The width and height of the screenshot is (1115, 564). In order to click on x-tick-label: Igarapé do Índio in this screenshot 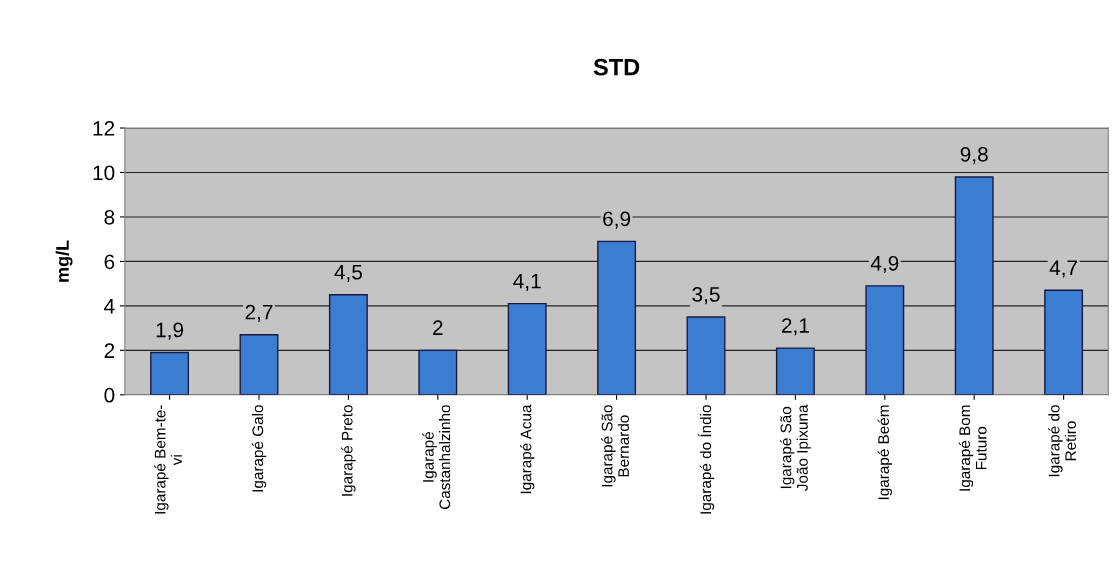, I will do `click(706, 459)`.